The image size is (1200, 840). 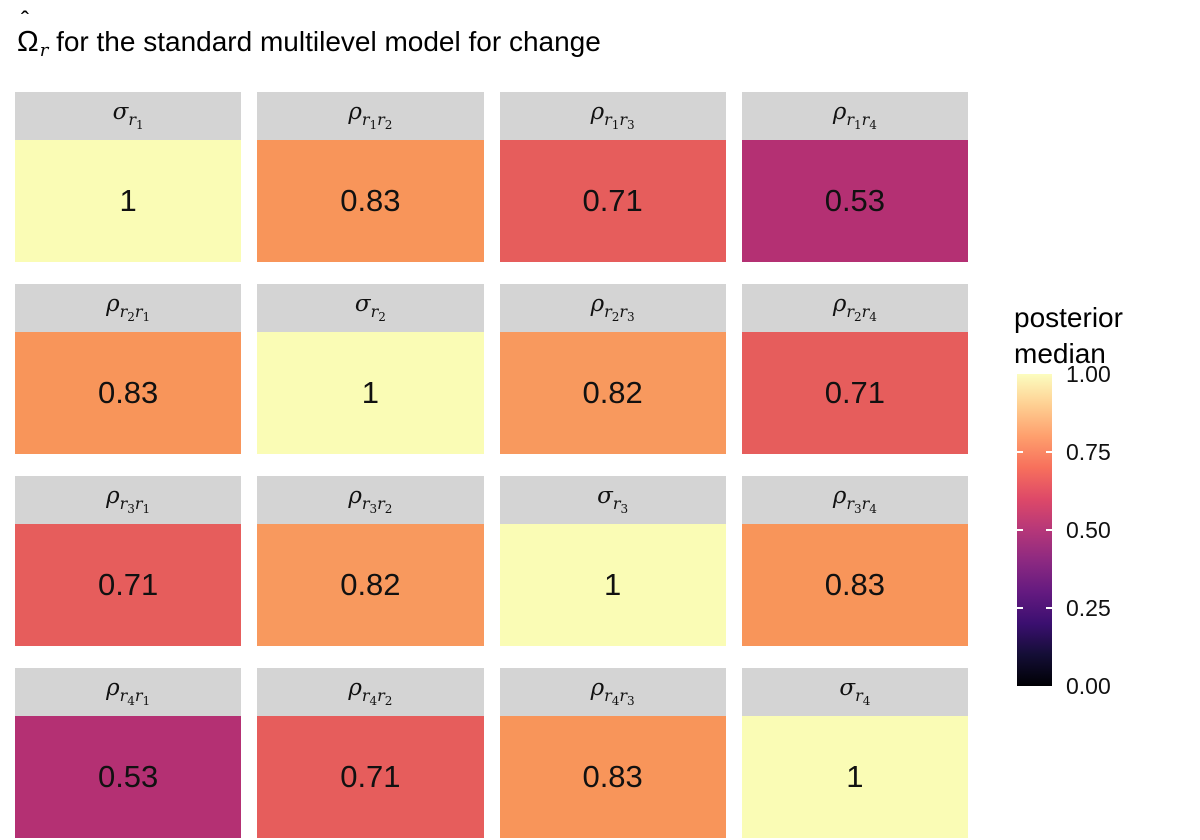 I want to click on heatmap-panel: σr4 1, so click(x=854, y=753).